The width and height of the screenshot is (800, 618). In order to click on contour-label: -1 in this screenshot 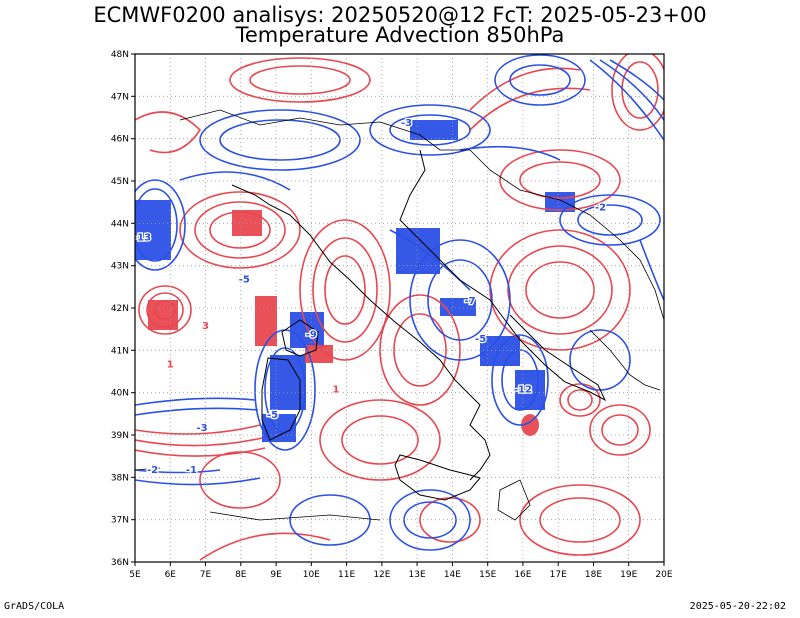, I will do `click(191, 470)`.